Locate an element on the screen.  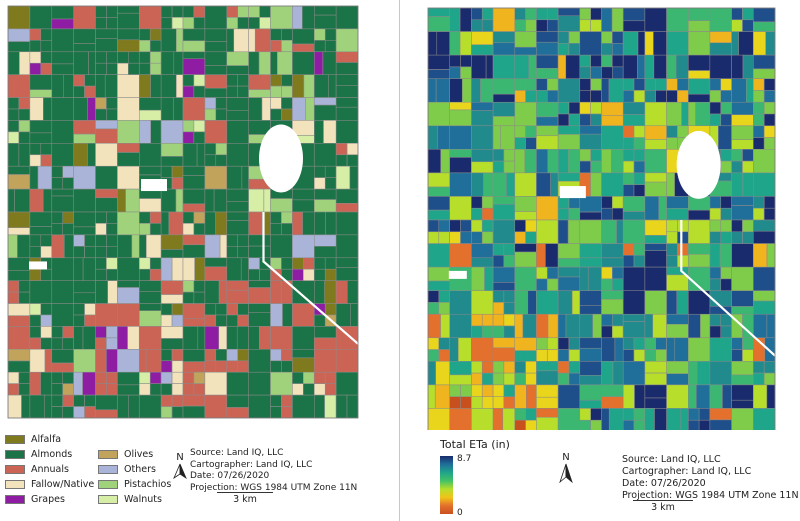
legend-item-grapes: Grapes is located at coordinates (35, 499).